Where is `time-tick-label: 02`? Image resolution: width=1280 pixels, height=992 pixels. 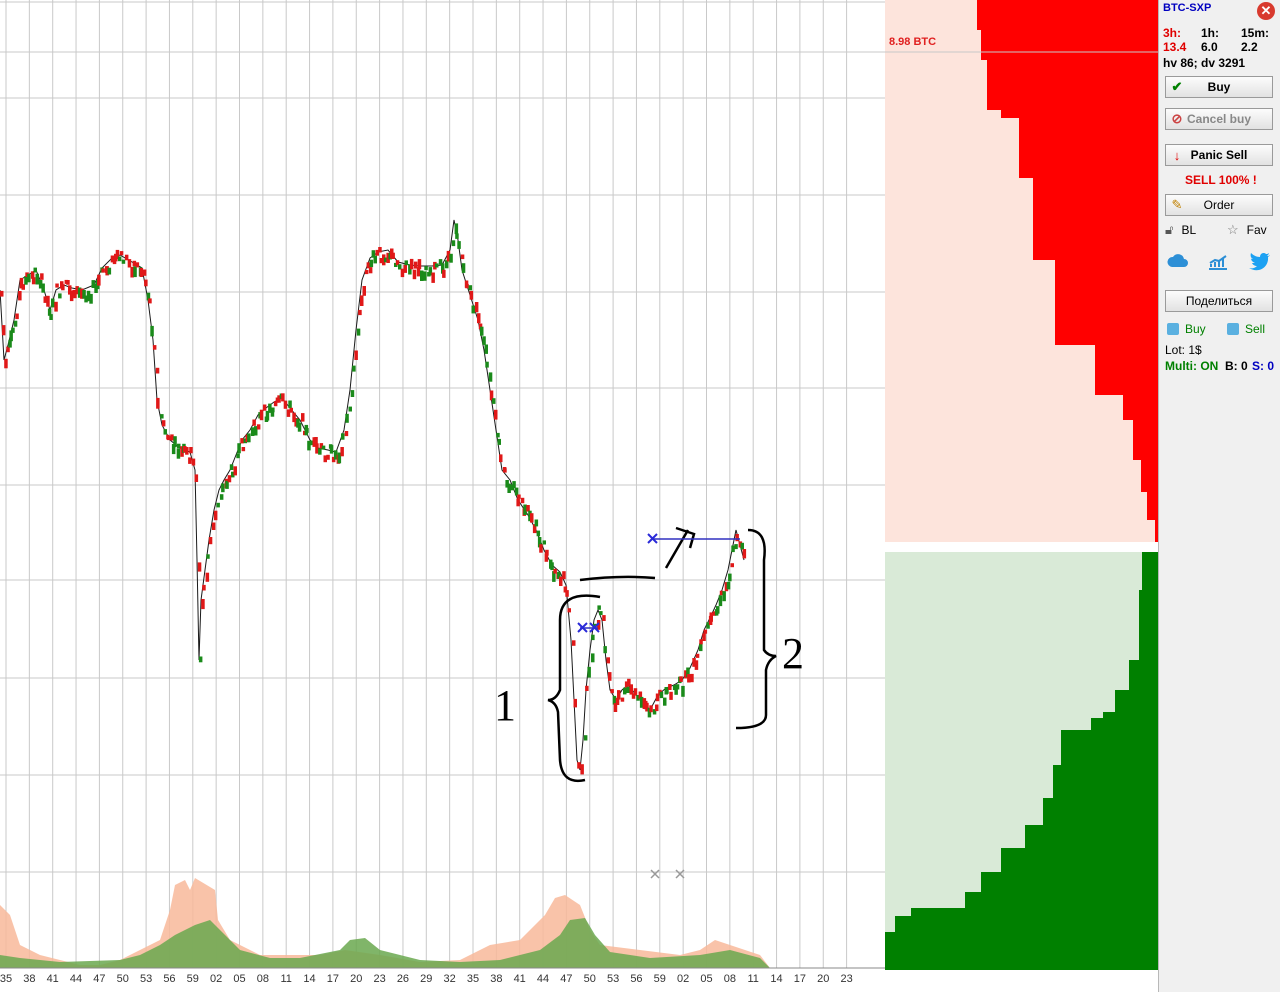 time-tick-label: 02 is located at coordinates (216, 979).